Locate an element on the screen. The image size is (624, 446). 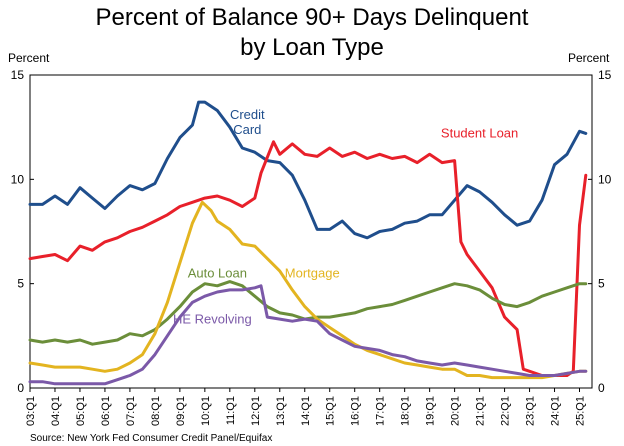
x-tick-label: 12:Q1 is located at coordinates (256, 411).